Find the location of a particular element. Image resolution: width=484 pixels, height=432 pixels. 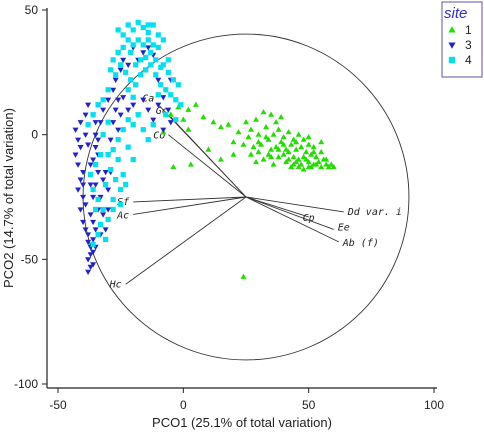

legend-label-4: 4 is located at coordinates (468, 60).